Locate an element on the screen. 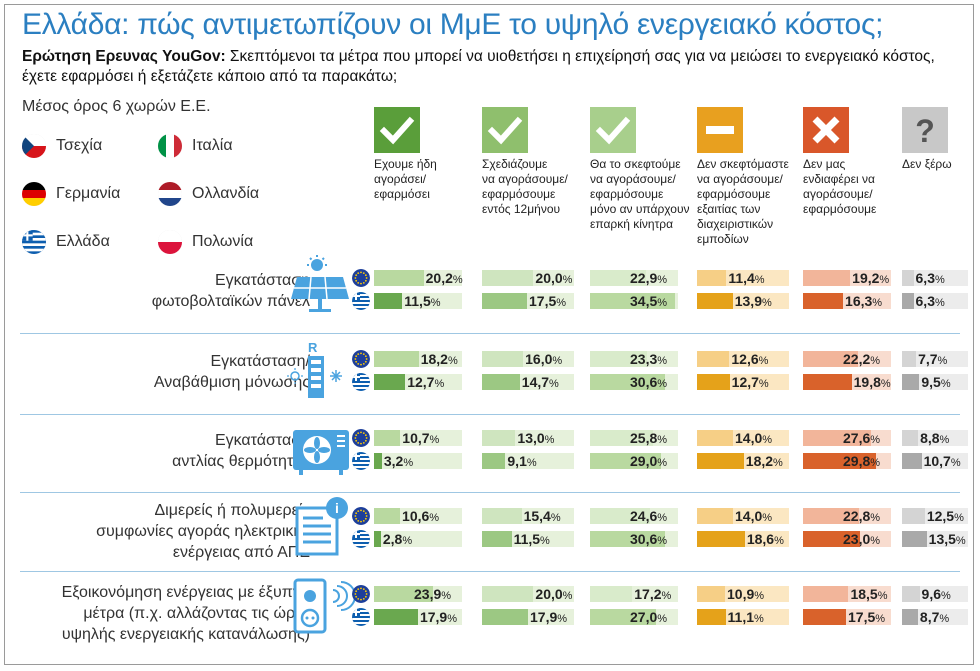 Image resolution: width=980 pixels, height=671 pixels. value-label: 11,1% is located at coordinates (746, 617).